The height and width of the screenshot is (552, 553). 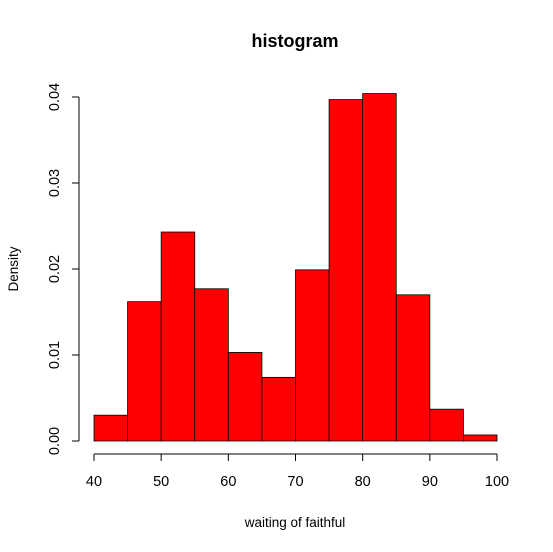 What do you see at coordinates (161, 482) in the screenshot?
I see `x-tick-label: 50` at bounding box center [161, 482].